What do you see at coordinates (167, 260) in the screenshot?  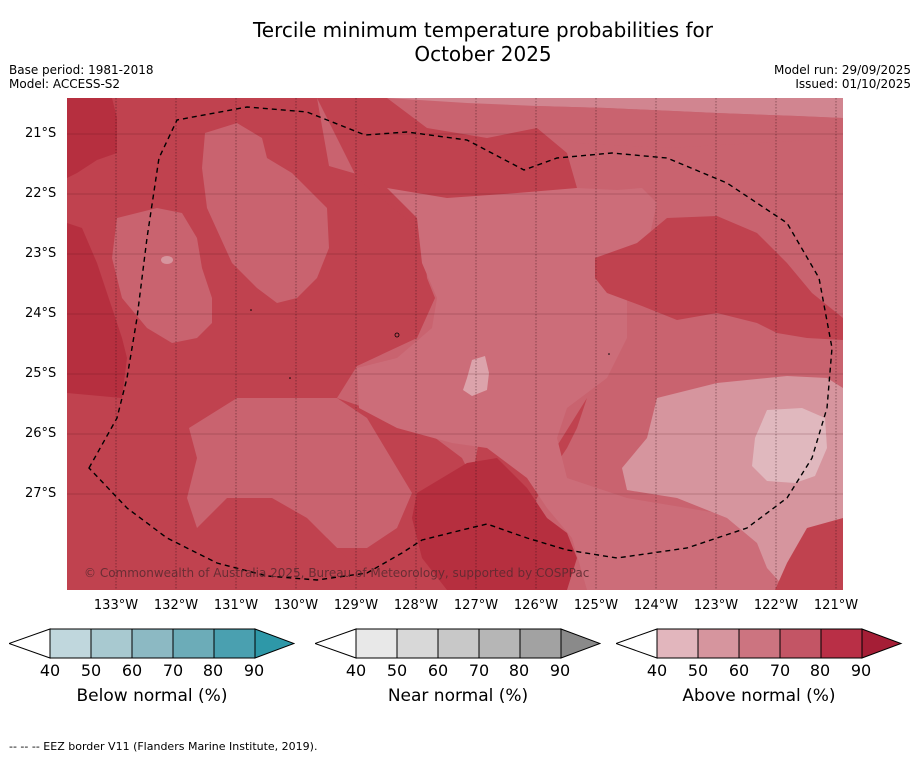 I see `region-west-islet` at bounding box center [167, 260].